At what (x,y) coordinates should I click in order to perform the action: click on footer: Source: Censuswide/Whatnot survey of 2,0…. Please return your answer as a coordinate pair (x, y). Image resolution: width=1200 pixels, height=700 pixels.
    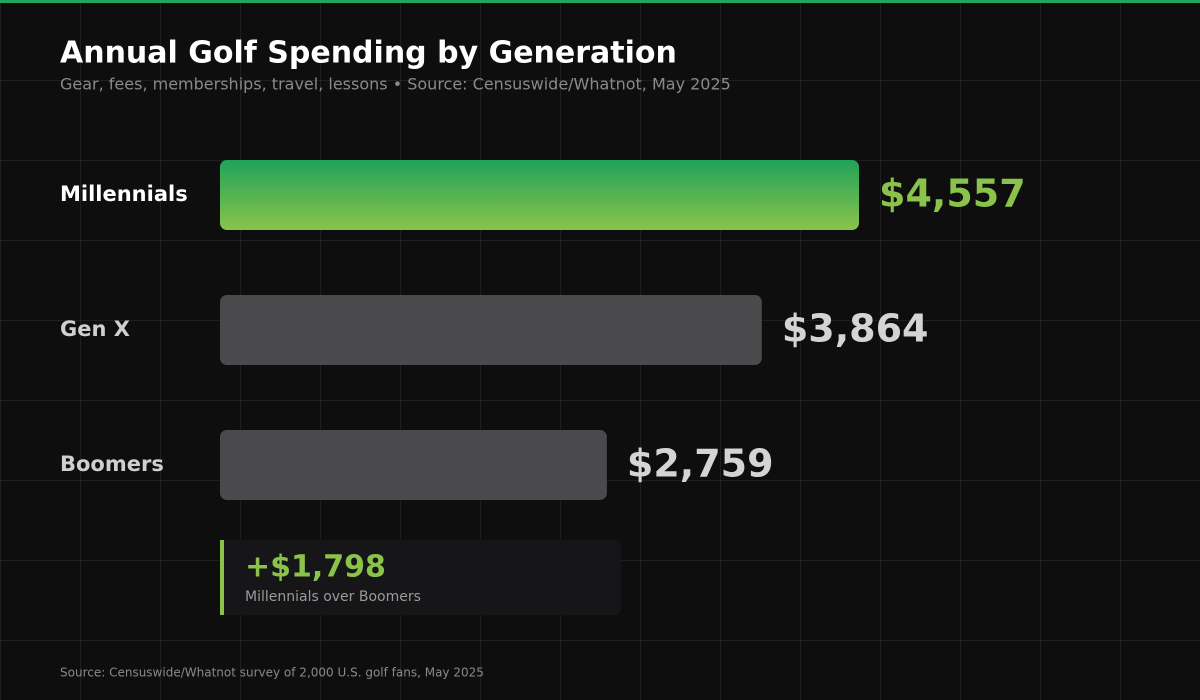
    Looking at the image, I should click on (272, 673).